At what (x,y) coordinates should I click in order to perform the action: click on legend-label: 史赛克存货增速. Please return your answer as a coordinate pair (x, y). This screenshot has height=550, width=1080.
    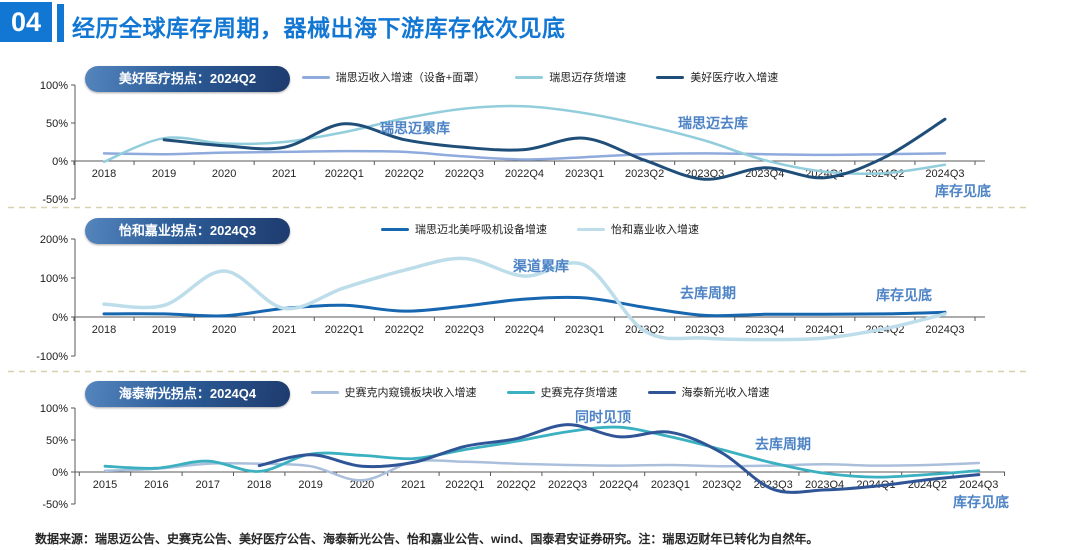
    Looking at the image, I should click on (579, 393).